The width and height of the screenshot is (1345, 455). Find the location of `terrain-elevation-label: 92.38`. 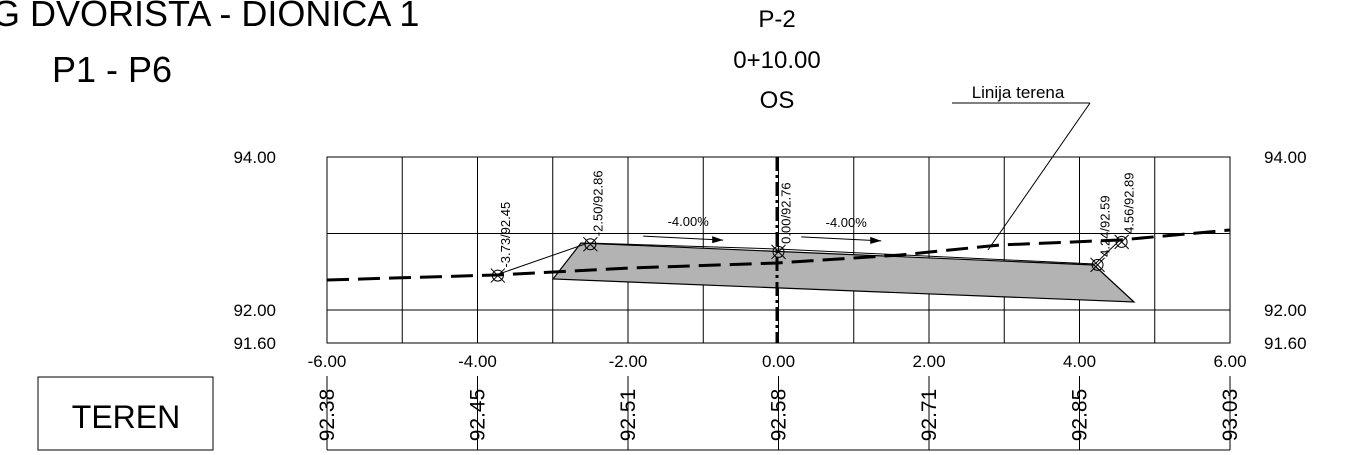

terrain-elevation-label: 92.38 is located at coordinates (327, 415).